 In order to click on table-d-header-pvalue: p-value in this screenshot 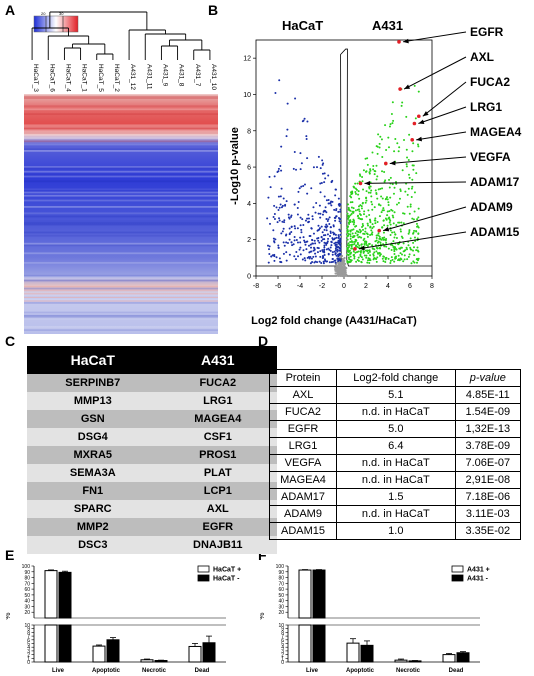, I will do `click(488, 378)`.